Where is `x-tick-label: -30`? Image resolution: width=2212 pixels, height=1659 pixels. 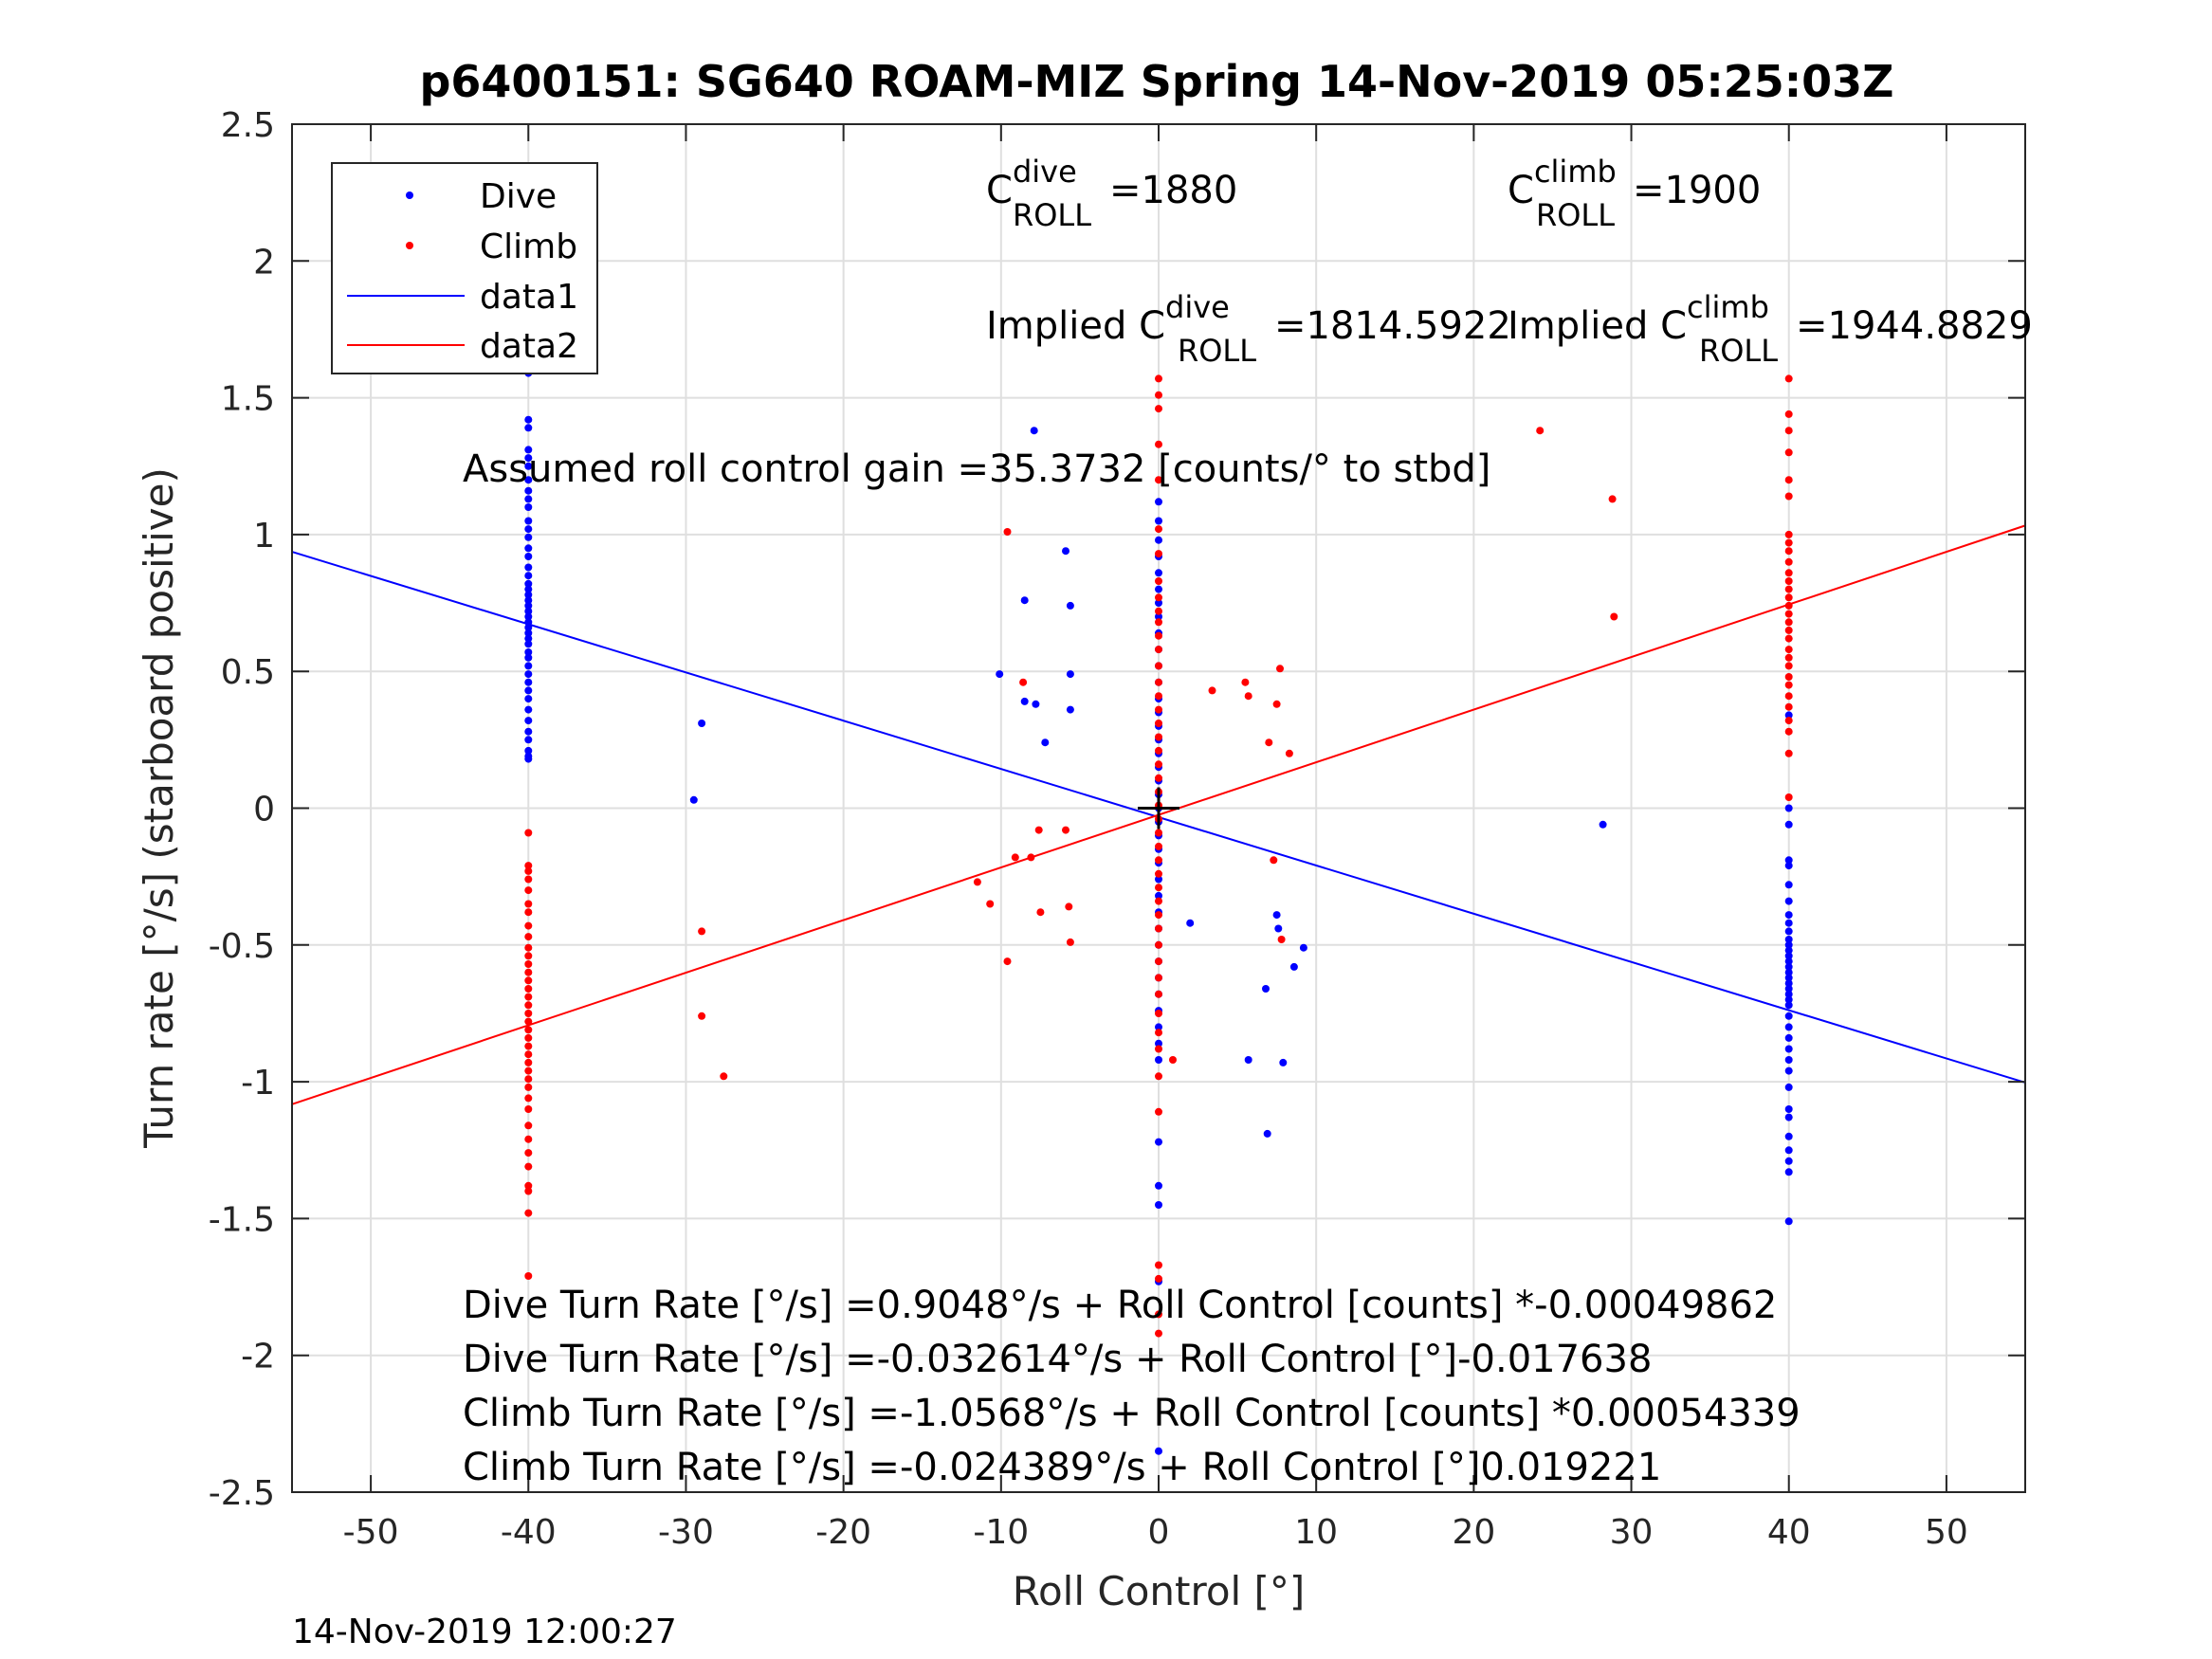 x-tick-label: -30 is located at coordinates (686, 1532).